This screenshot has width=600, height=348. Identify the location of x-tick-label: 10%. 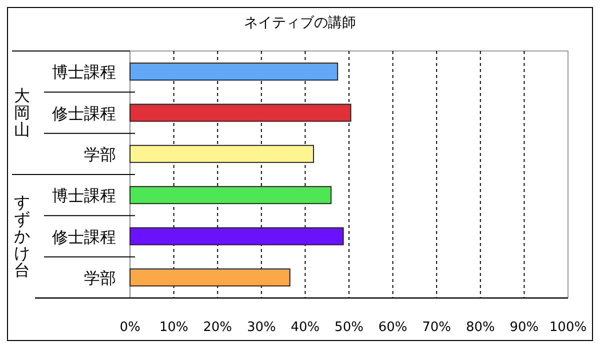
(173, 327).